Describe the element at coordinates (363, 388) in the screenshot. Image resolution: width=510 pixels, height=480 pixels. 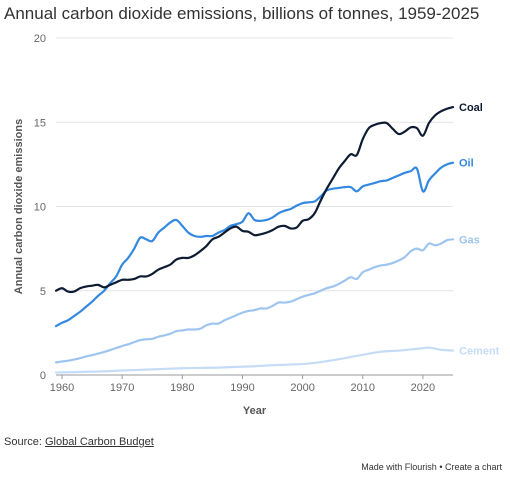
I see `x-tick-label-2010: 2010` at that location.